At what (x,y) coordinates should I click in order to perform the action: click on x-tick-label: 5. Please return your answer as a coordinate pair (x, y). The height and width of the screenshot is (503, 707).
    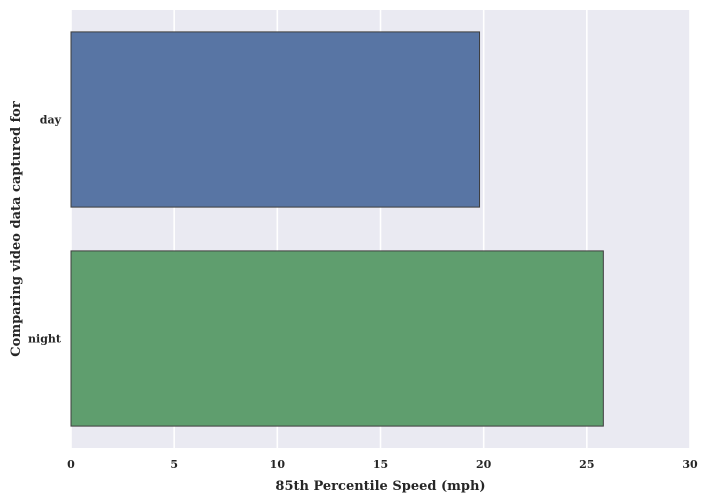
    Looking at the image, I should click on (174, 464).